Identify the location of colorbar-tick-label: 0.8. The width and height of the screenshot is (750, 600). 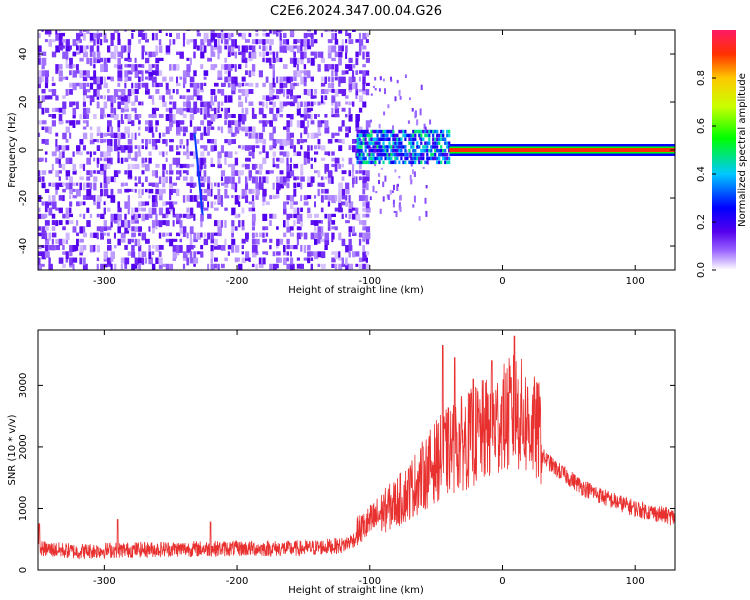
(701, 78).